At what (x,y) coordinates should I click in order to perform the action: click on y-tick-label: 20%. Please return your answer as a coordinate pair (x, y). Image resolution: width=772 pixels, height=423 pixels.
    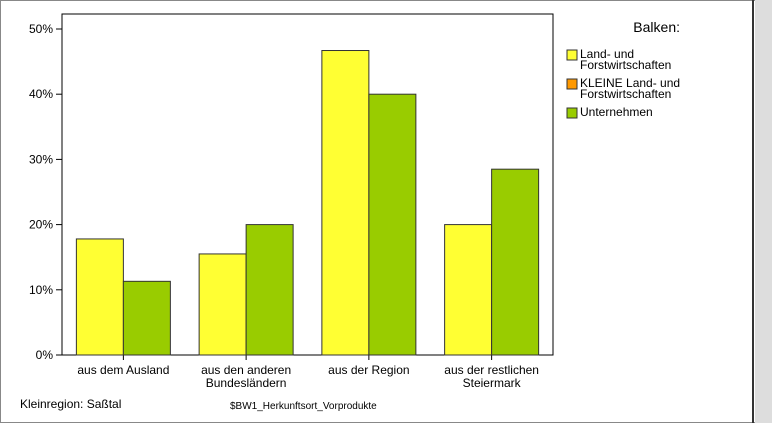
    Looking at the image, I should click on (41, 225).